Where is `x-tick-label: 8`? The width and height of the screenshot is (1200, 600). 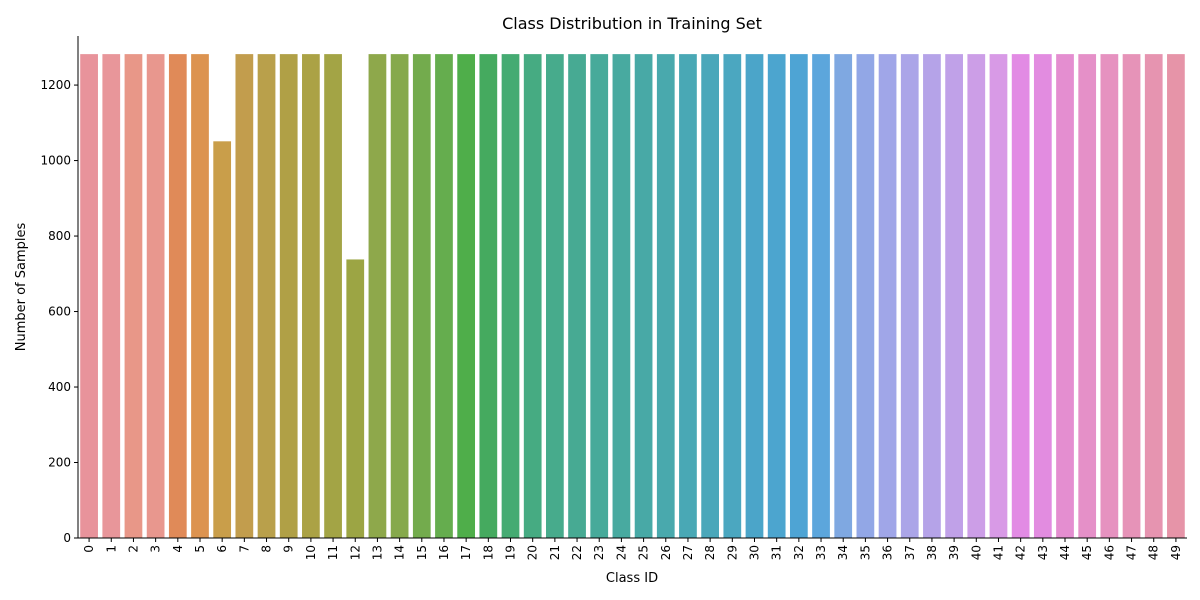 x-tick-label: 8 is located at coordinates (267, 549).